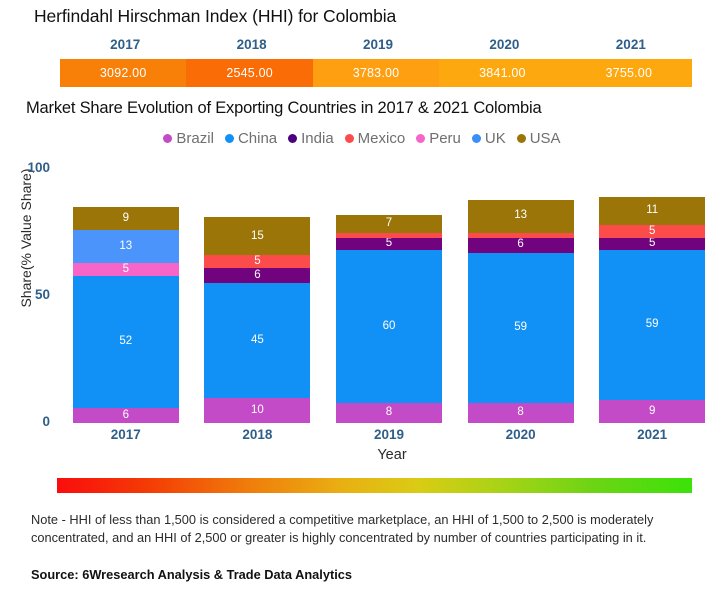  I want to click on bar-stack-2018: 10 45 6 5 15, so click(257, 320).